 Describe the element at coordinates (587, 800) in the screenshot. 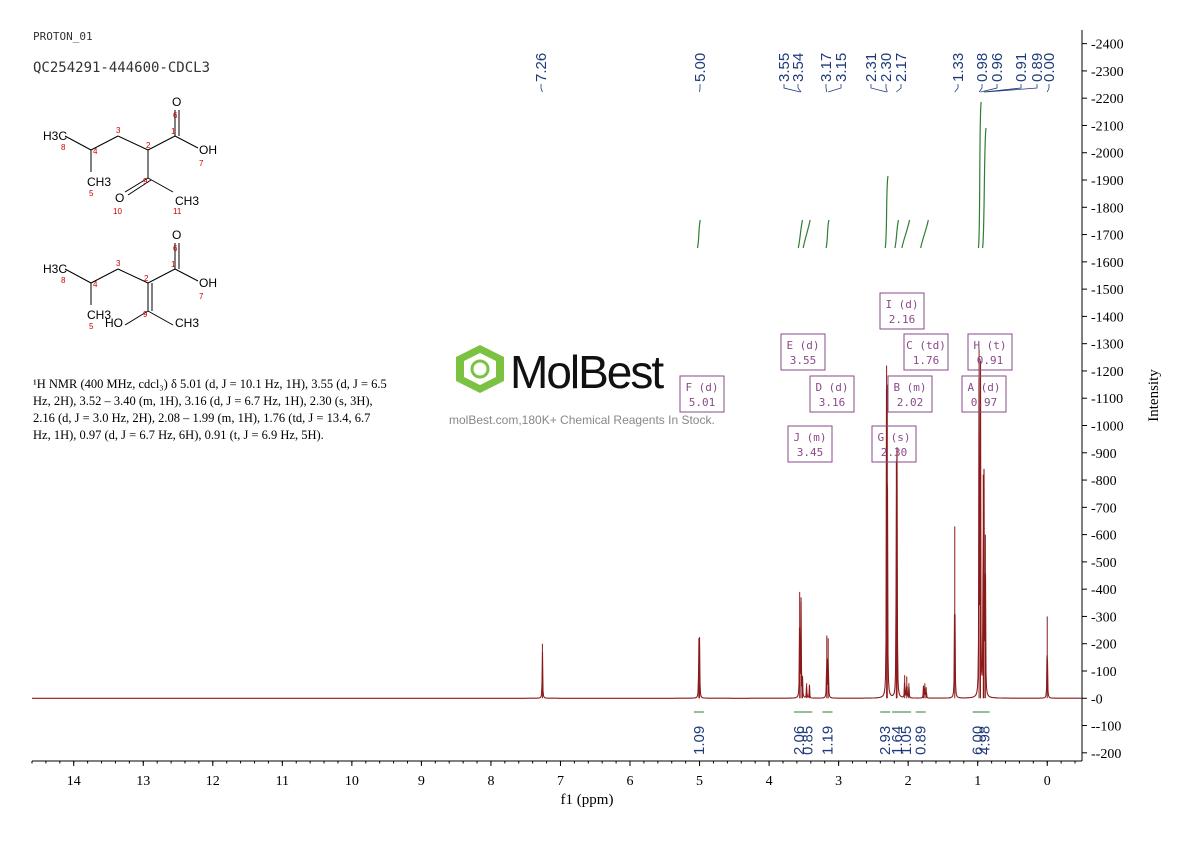

I see `x-axis-title: f1 (ppm)` at that location.